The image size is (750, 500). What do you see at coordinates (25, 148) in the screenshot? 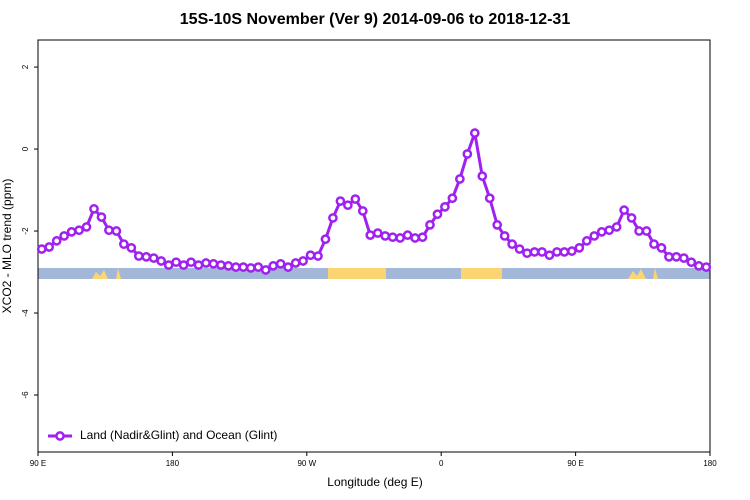
I see `y-tick-label: 0` at bounding box center [25, 148].